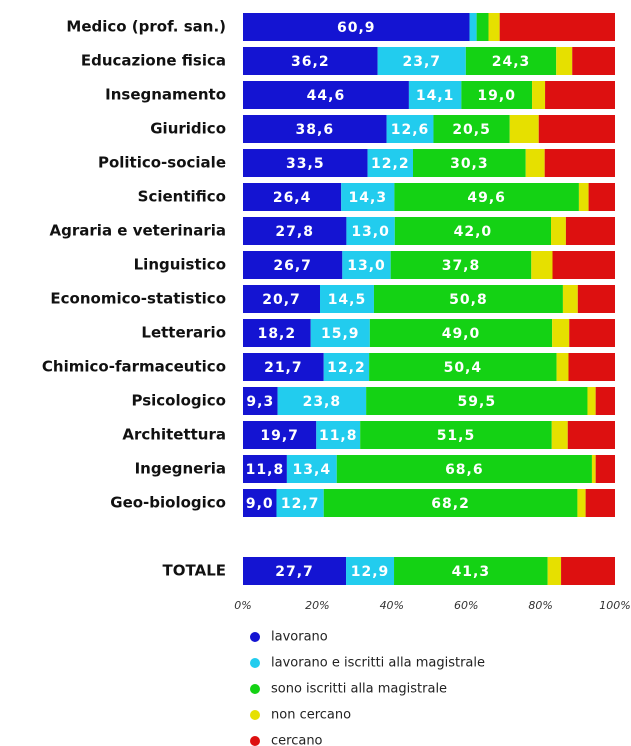  What do you see at coordinates (134, 367) in the screenshot?
I see `category-label: Chimico-farmaceutico` at bounding box center [134, 367].